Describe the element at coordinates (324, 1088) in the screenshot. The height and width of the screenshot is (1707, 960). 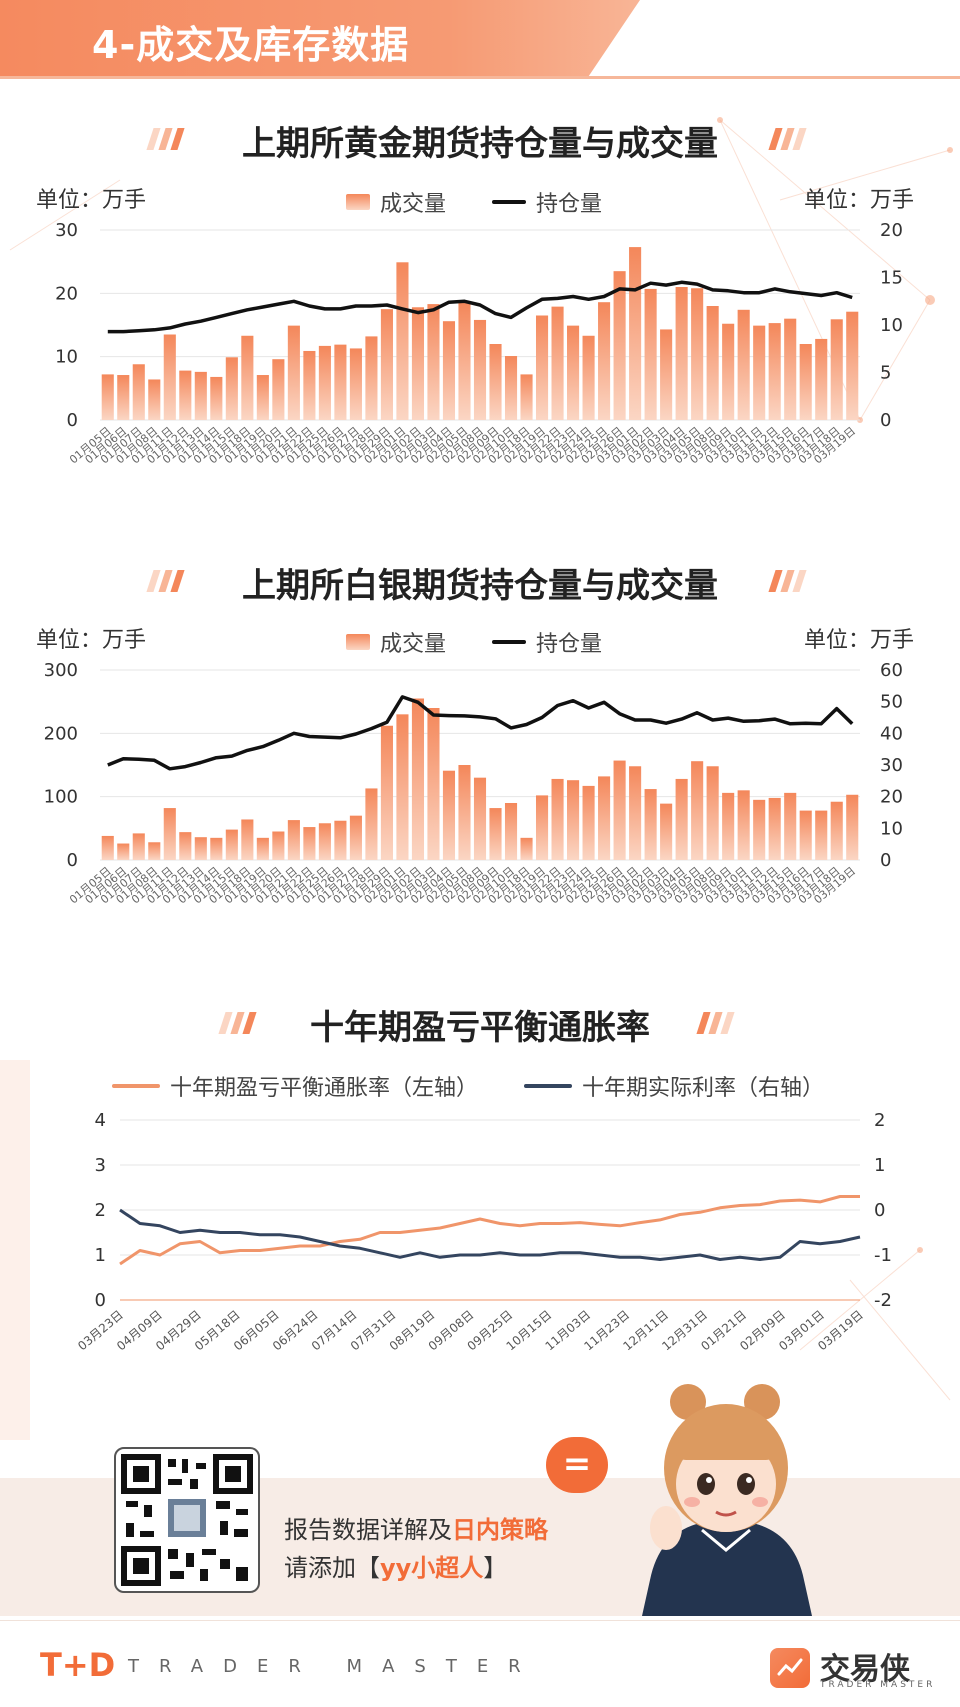
I see `legend-breakeven-label: 十年期盈亏平衡通胀率（左轴）` at that location.